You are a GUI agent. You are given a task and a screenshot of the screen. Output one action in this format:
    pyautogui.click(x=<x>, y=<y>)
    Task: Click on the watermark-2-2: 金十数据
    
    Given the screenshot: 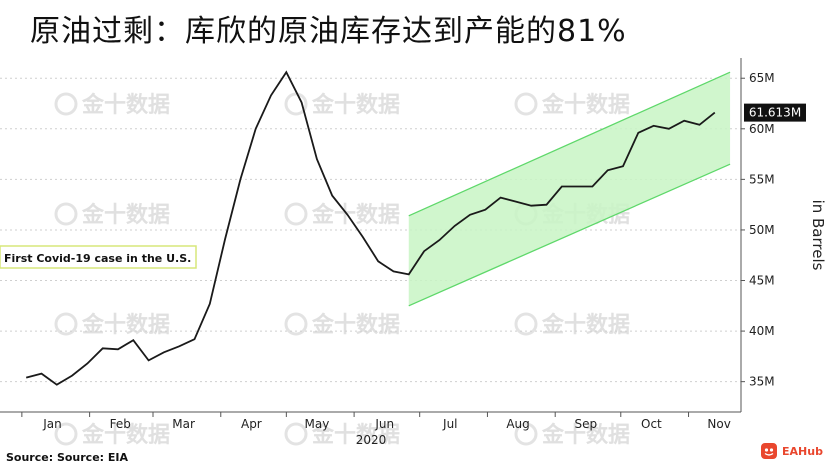 What is the action you would take?
    pyautogui.click(x=572, y=325)
    